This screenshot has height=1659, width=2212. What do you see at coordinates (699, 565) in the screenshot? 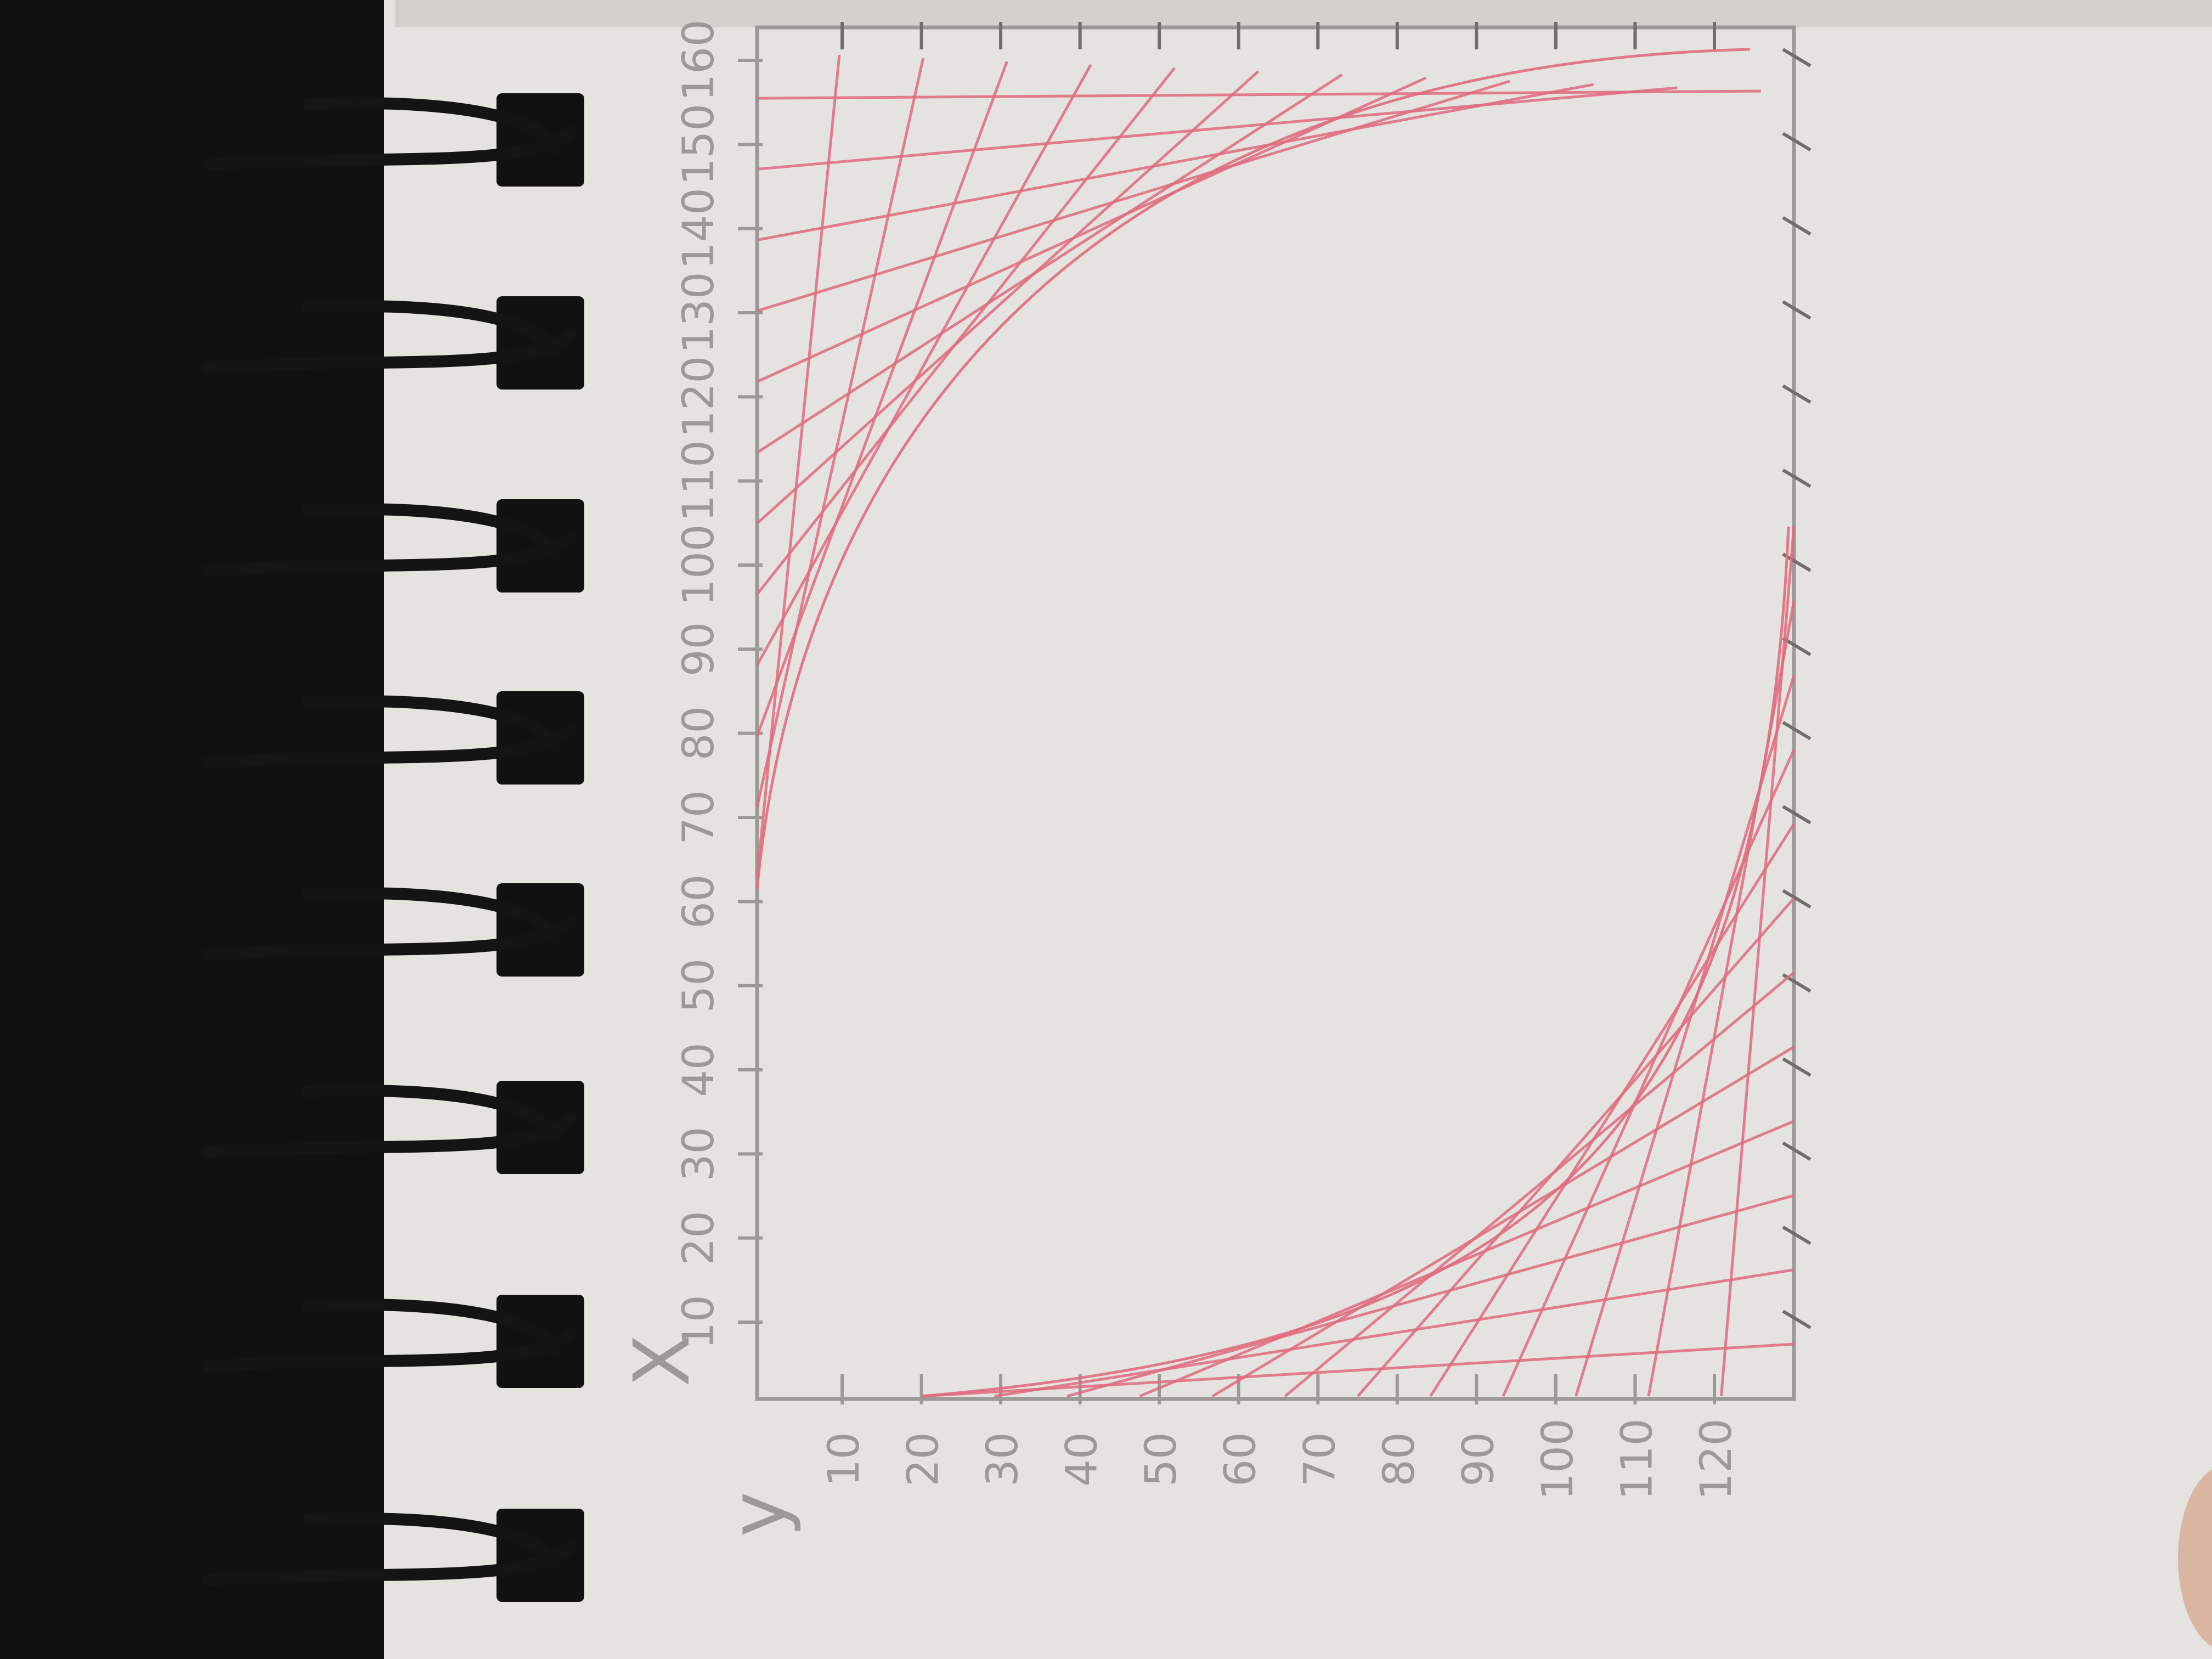
I see `x-axis-label: 100` at bounding box center [699, 565].